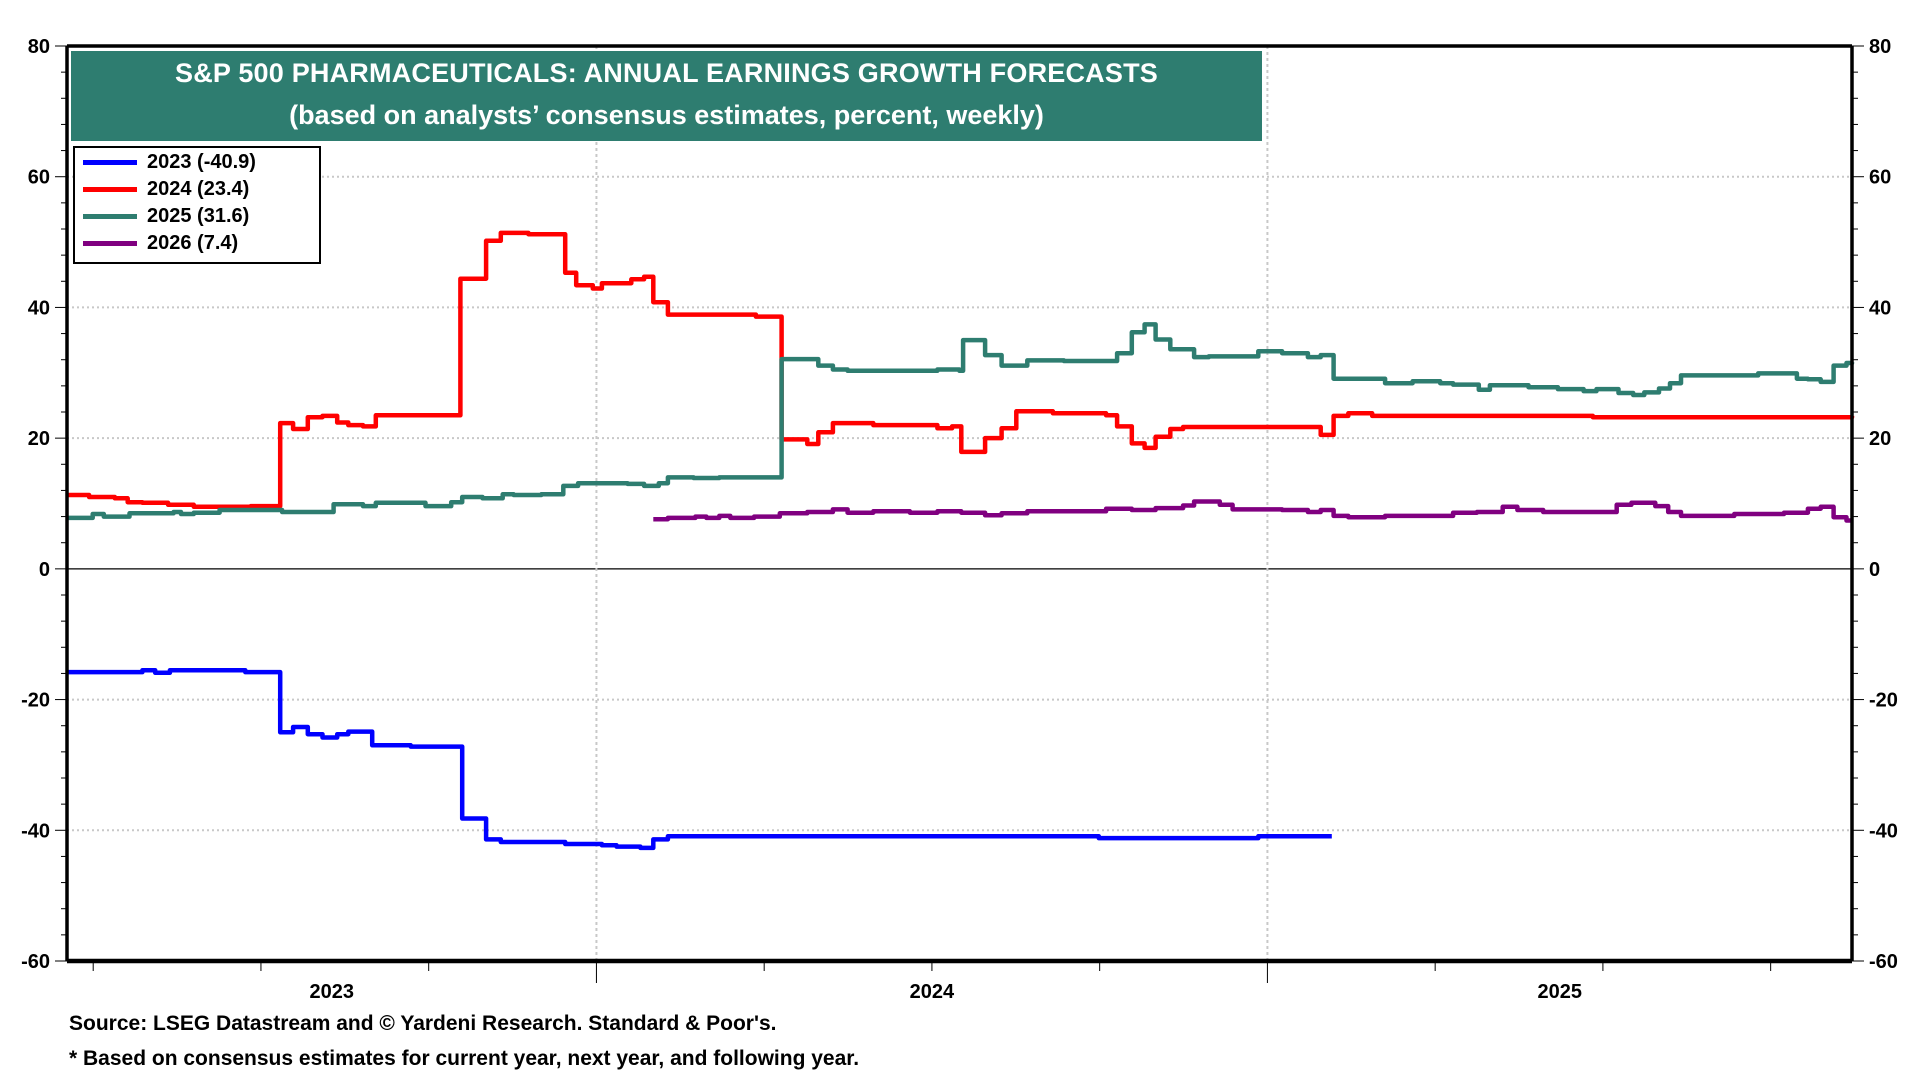 The image size is (1920, 1080). Describe the element at coordinates (1883, 701) in the screenshot. I see `y-tick-label-right: -20` at that location.